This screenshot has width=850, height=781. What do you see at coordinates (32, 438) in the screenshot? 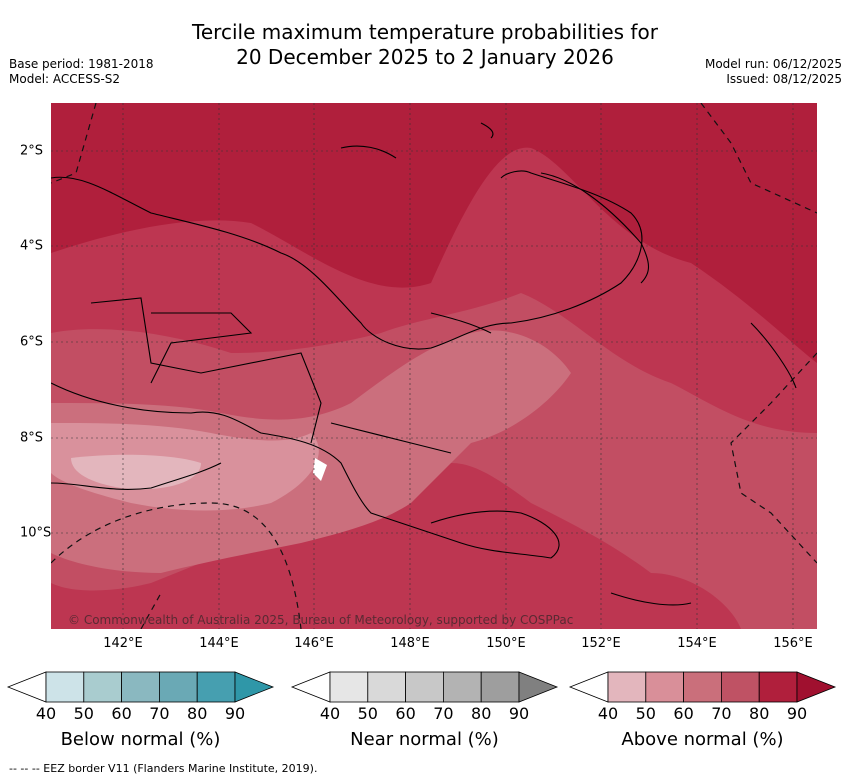
I see `y-tick-label: 8°S` at bounding box center [32, 438].